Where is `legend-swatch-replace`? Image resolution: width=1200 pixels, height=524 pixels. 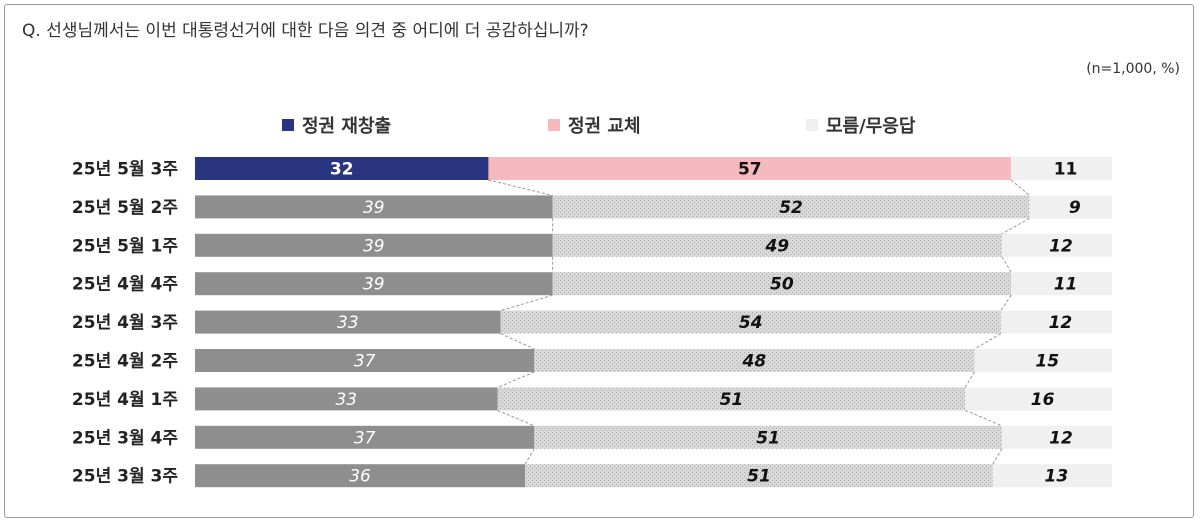
legend-swatch-replace is located at coordinates (554, 125).